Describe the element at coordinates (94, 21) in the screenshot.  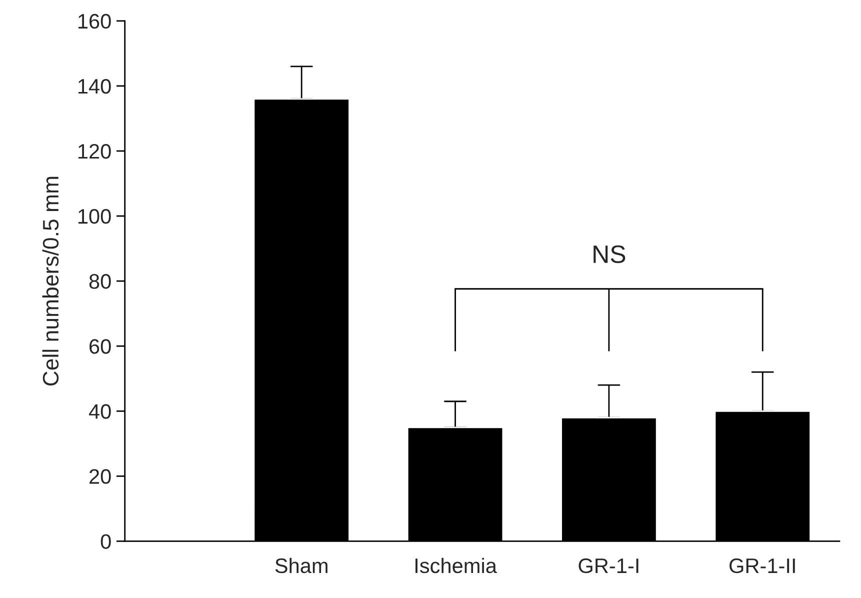
I see `y-tick-label: 160` at that location.